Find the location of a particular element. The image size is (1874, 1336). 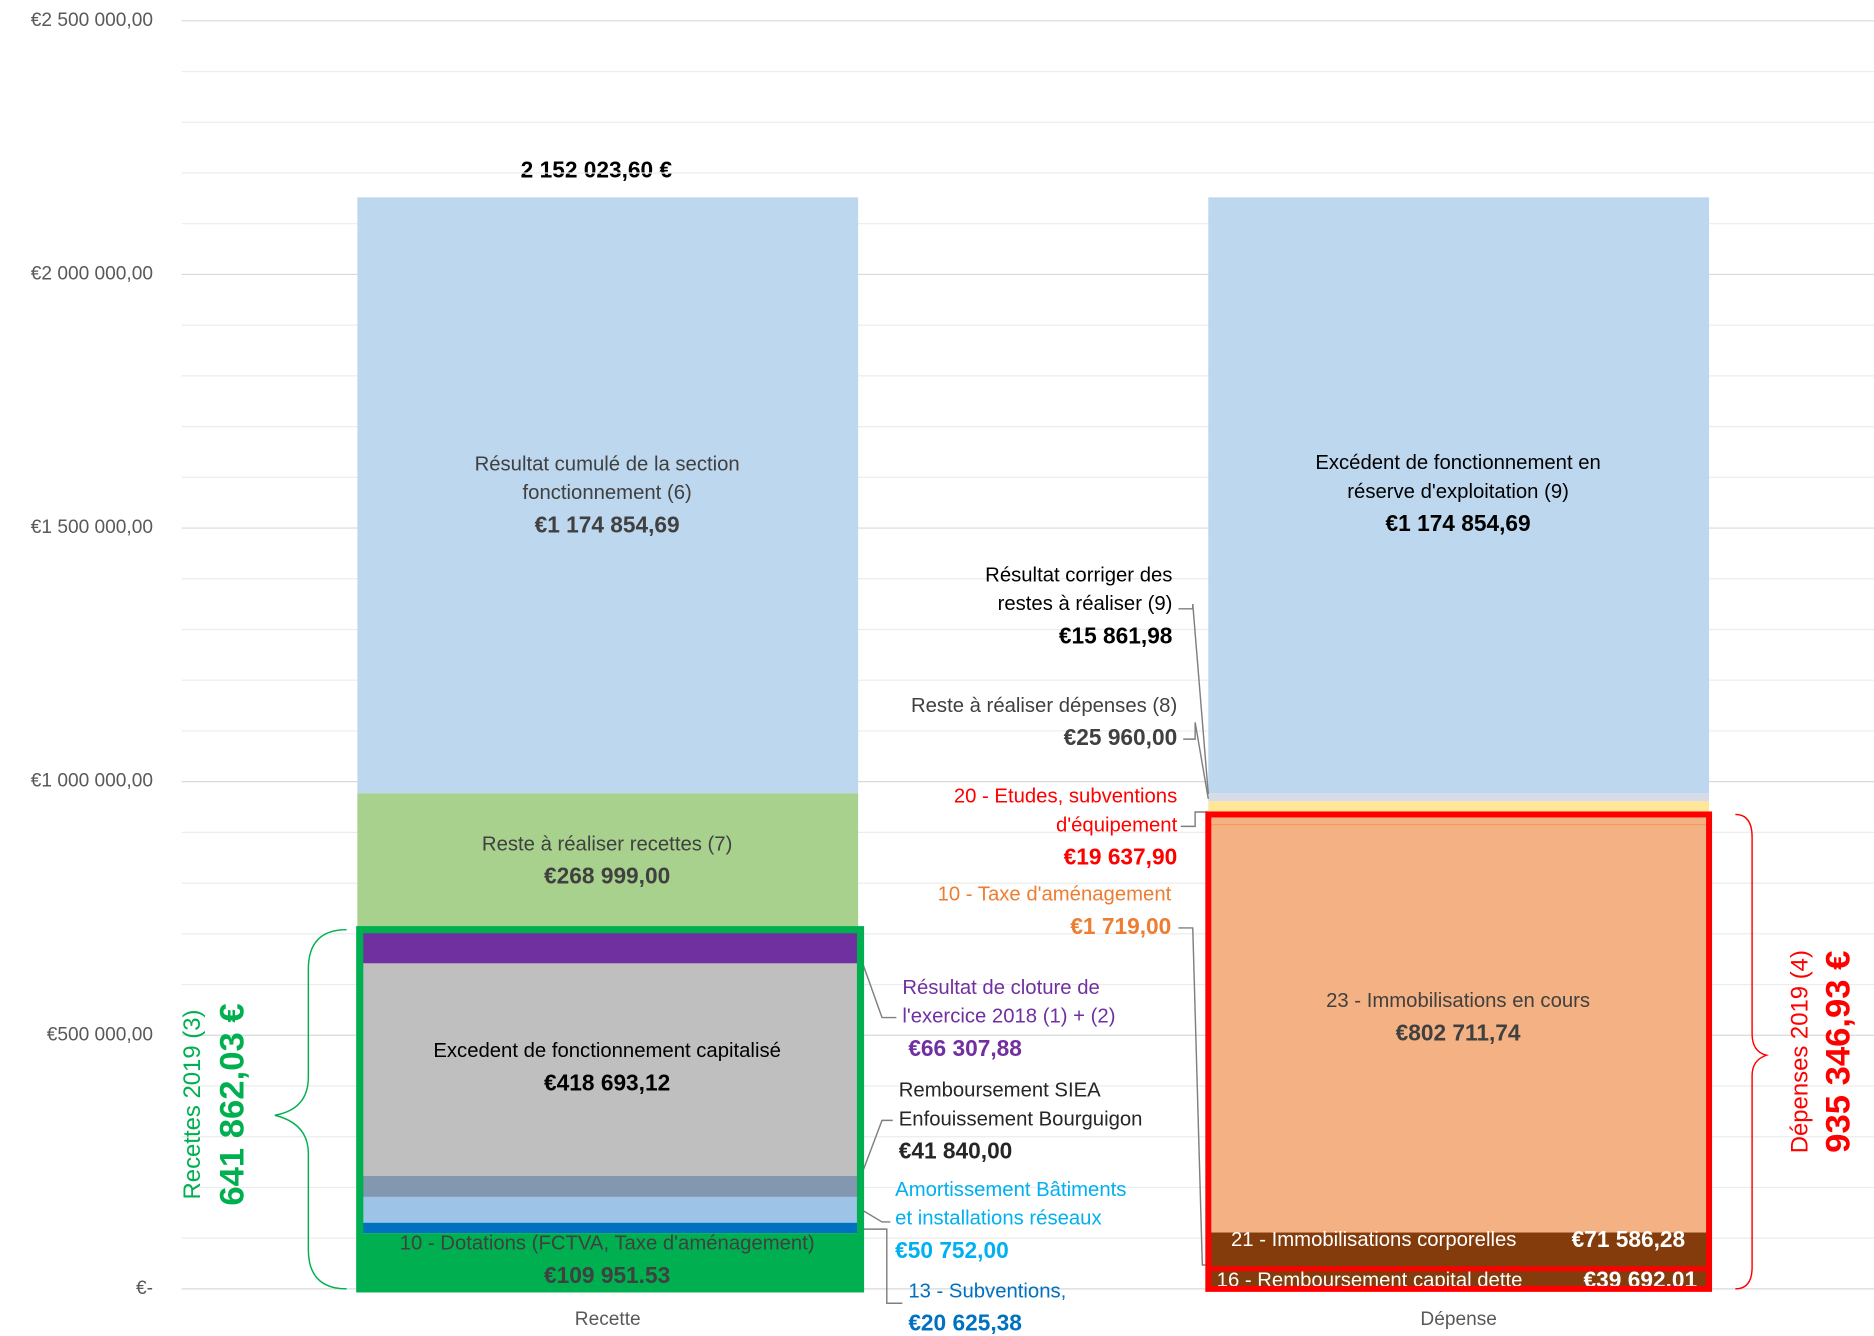

value-label: €268 999,00 is located at coordinates (607, 876).